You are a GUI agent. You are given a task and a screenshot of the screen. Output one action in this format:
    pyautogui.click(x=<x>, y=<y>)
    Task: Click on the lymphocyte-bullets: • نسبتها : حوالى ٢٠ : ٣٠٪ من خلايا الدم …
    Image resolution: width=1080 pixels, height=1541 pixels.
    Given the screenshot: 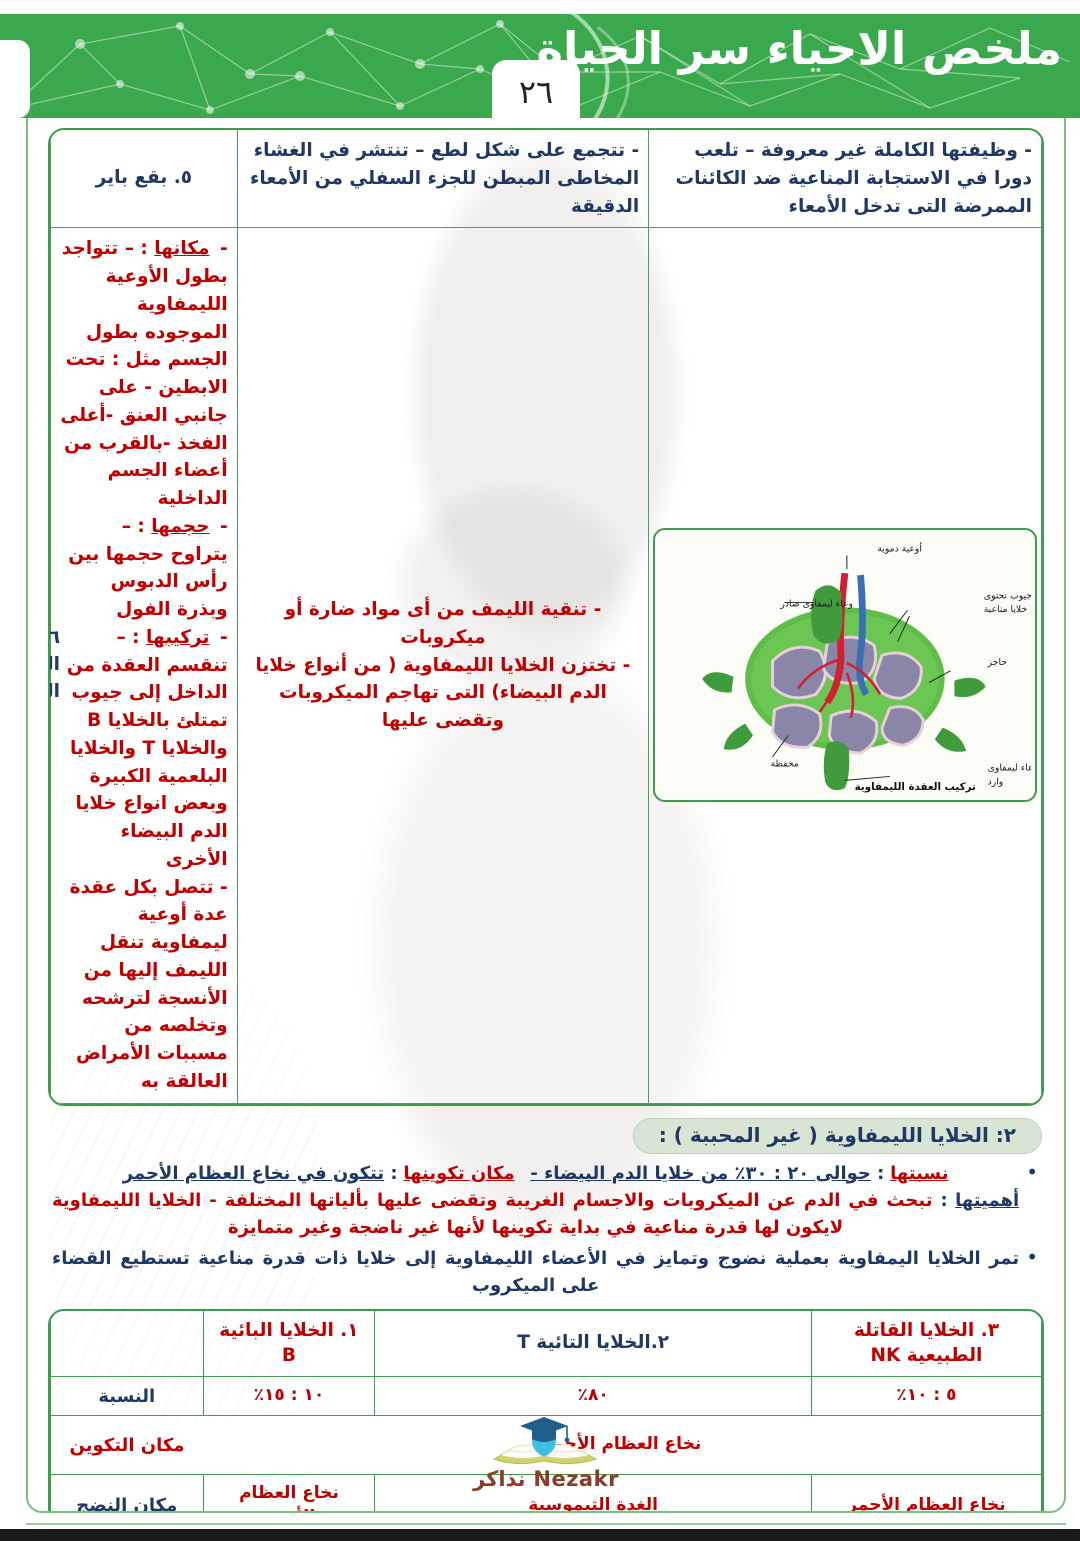 What is the action you would take?
    pyautogui.click(x=545, y=1229)
    